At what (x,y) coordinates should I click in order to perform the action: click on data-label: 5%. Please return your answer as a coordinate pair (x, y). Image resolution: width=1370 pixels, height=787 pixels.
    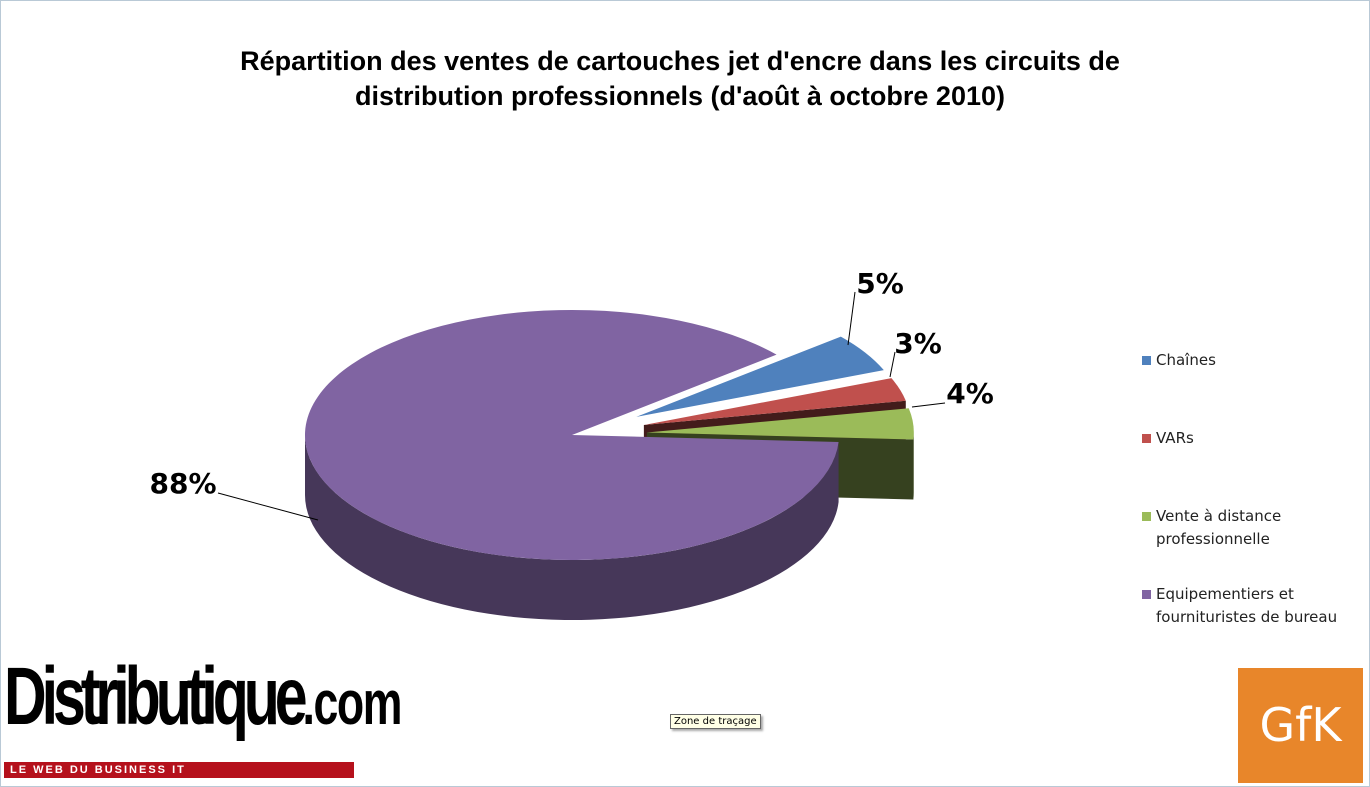
    Looking at the image, I should click on (880, 283).